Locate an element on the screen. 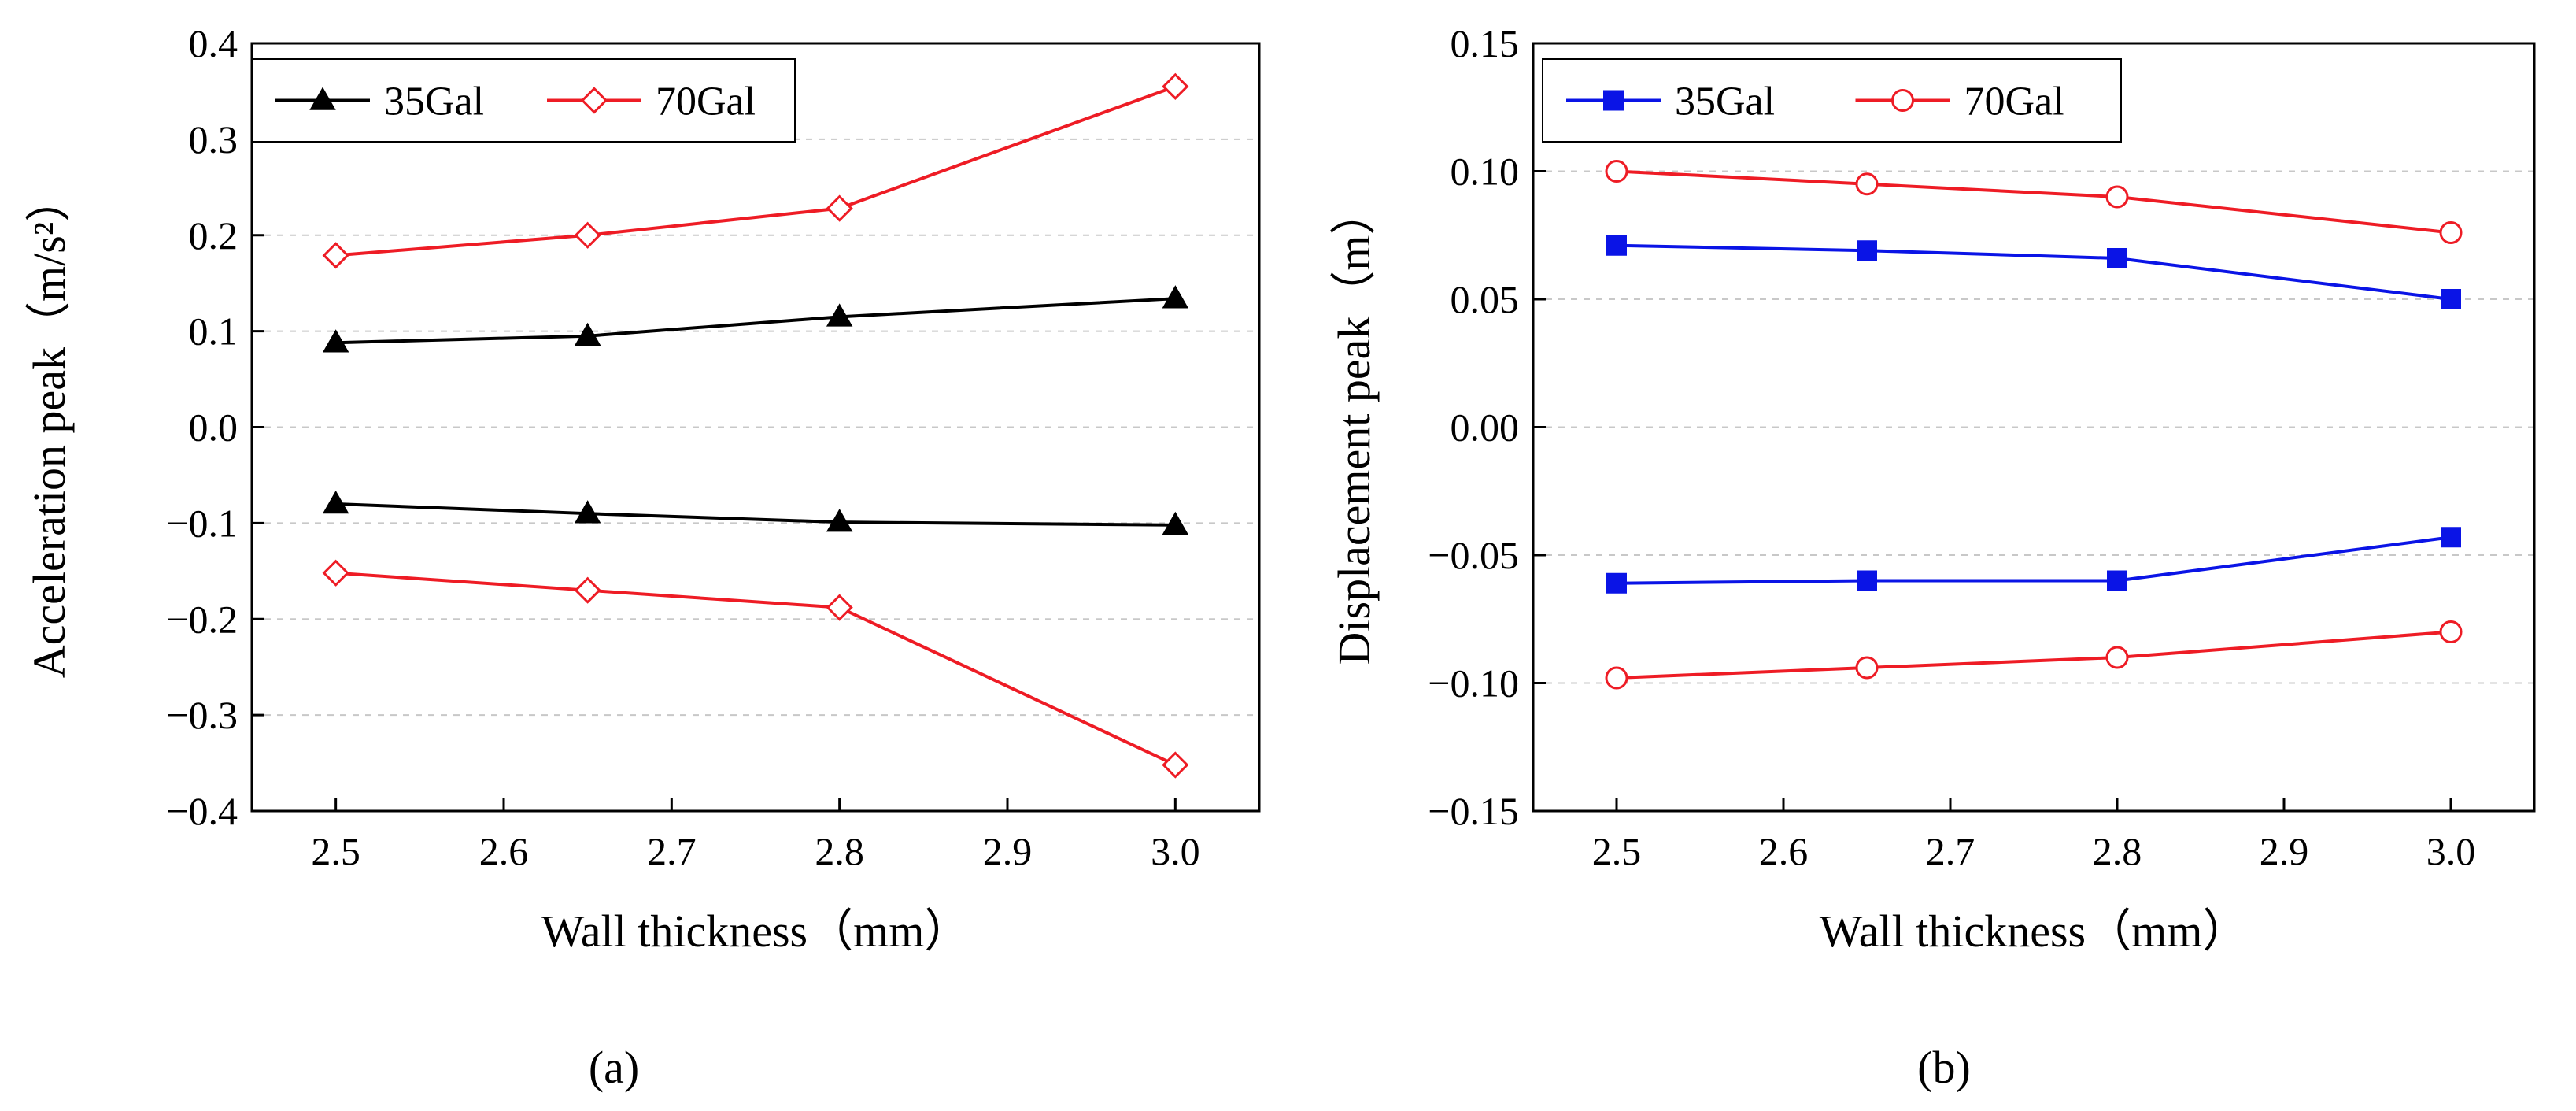  y-tick-label: −0.05 is located at coordinates (1473, 555).